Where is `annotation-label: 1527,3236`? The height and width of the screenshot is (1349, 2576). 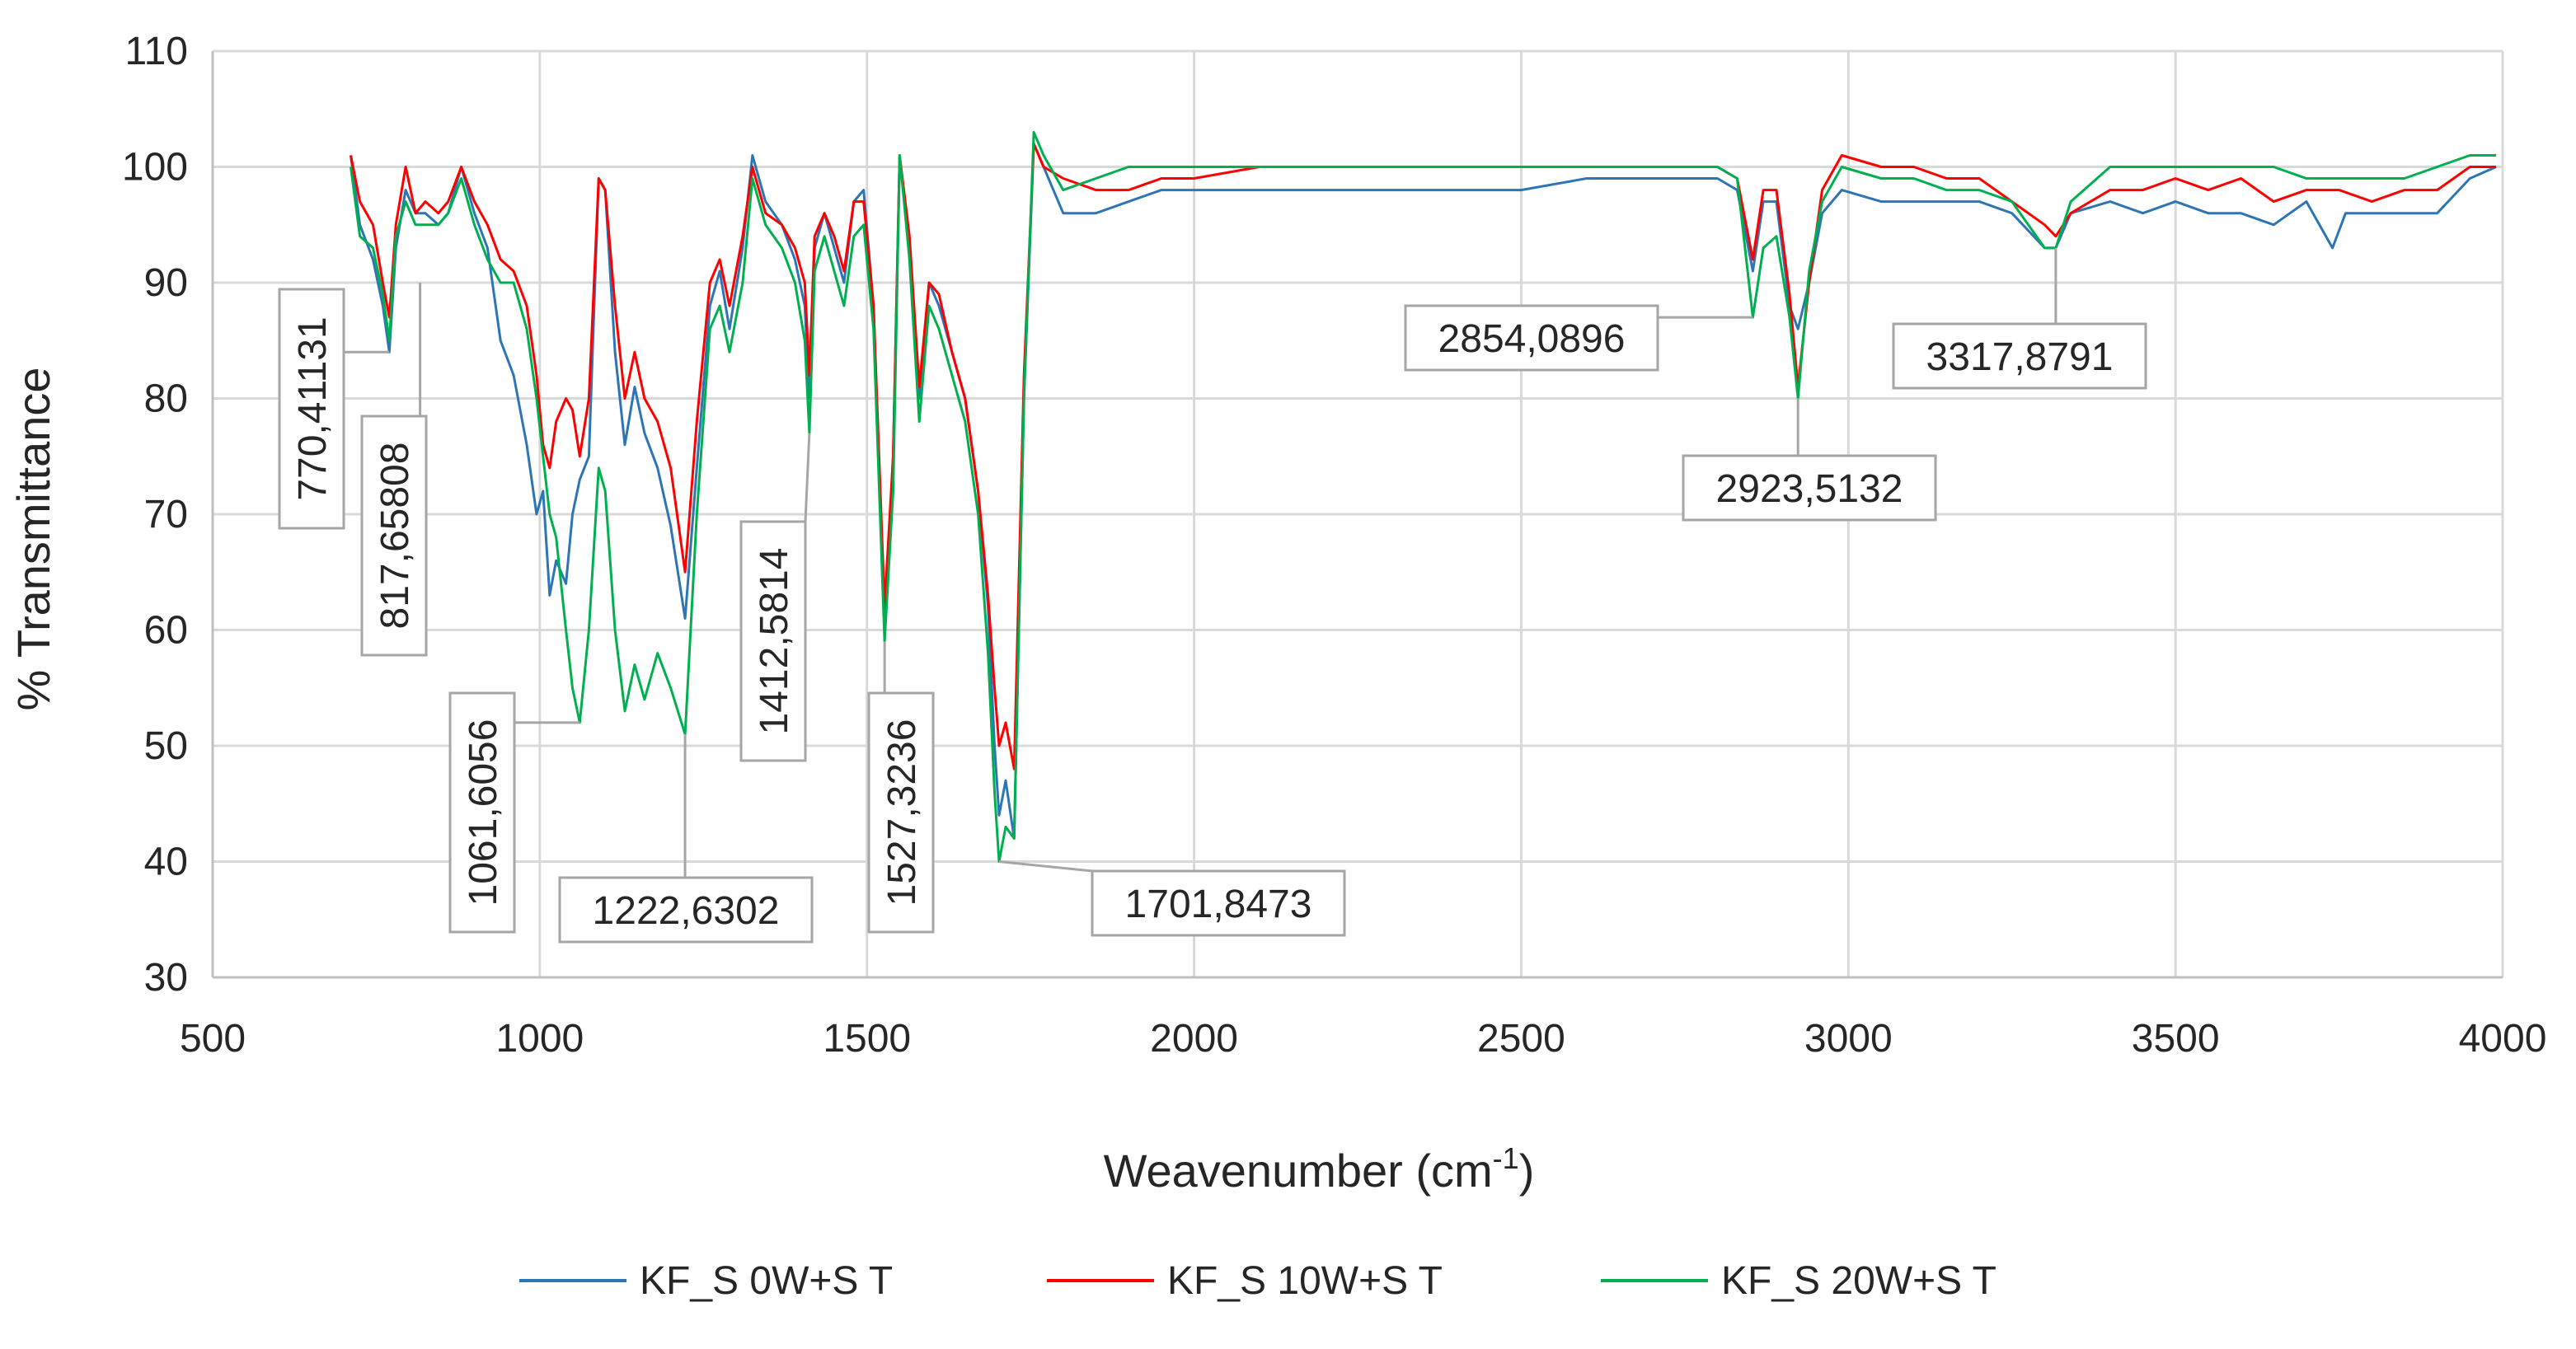 annotation-label: 1527,3236 is located at coordinates (902, 812).